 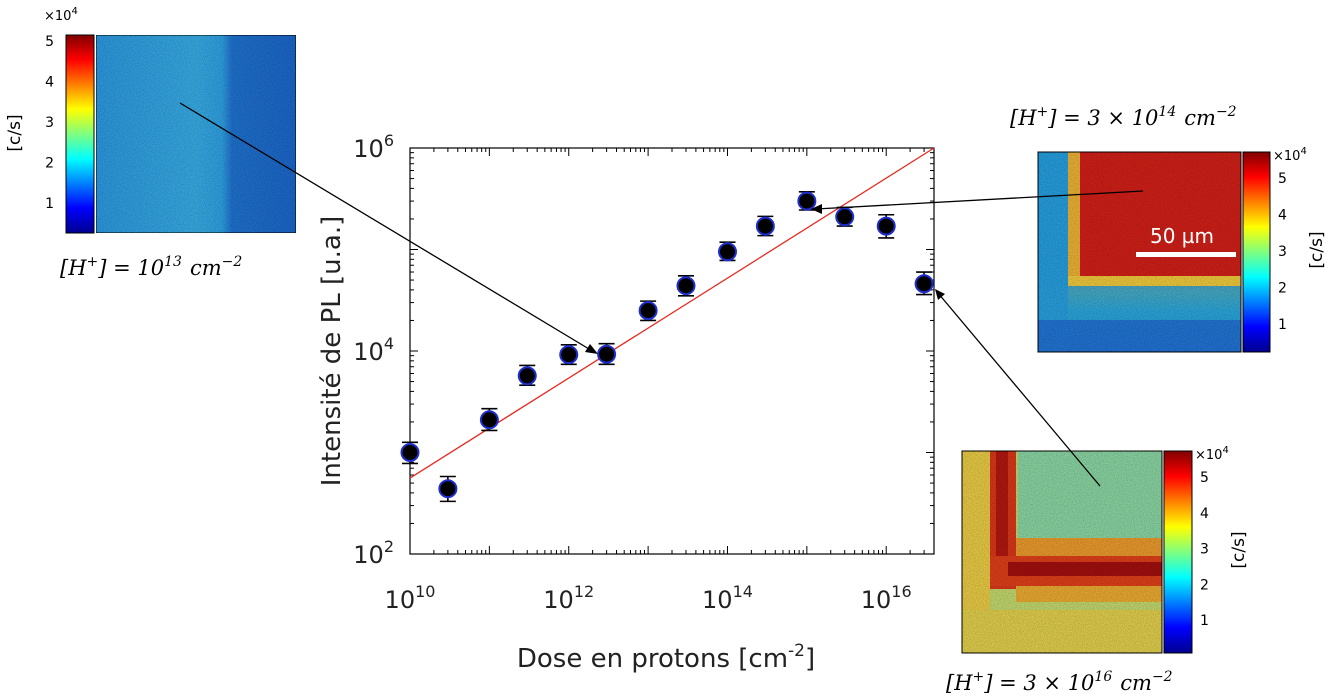 What do you see at coordinates (1059, 682) in the screenshot?
I see `inset-right-bottom-caption: [H+] = 3 × 1016 cm−2` at bounding box center [1059, 682].